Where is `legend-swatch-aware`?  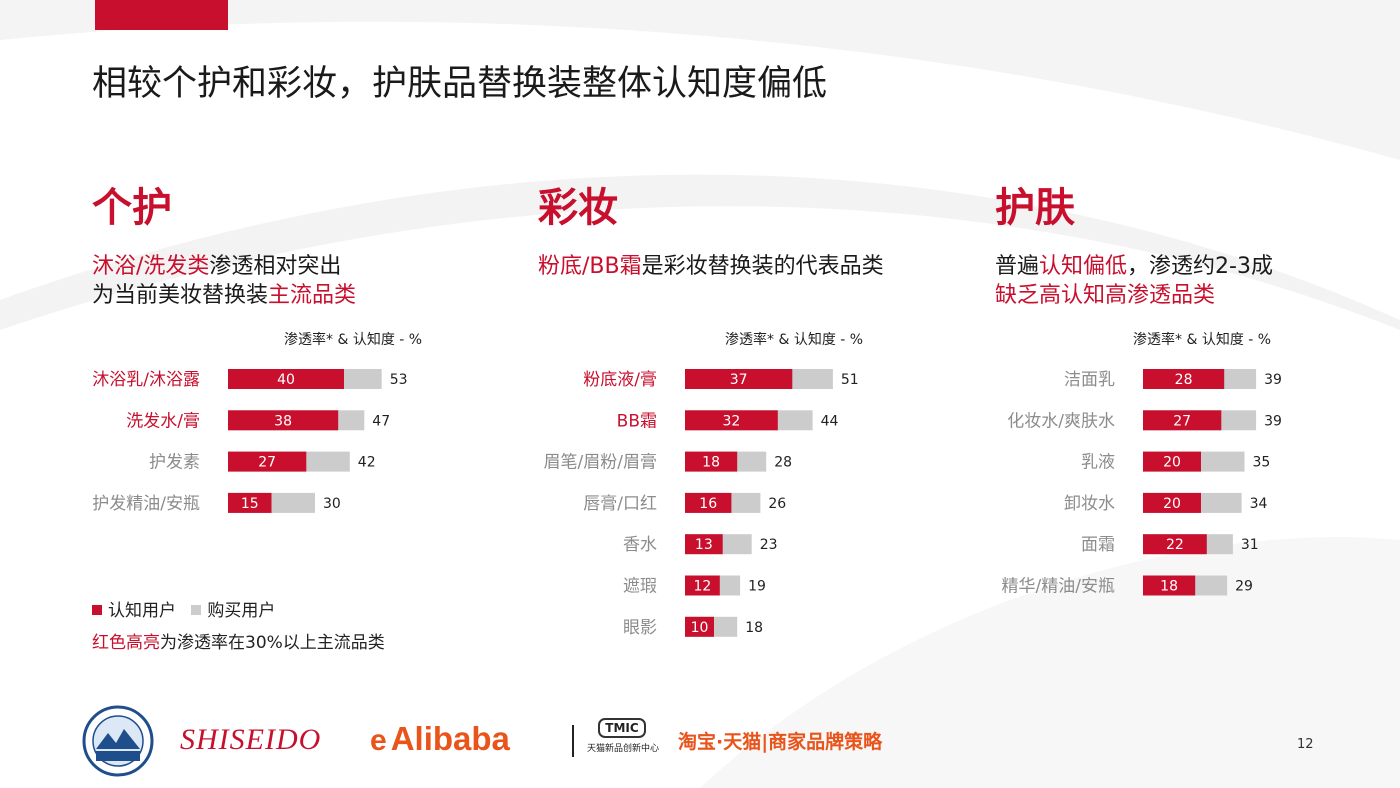
legend-swatch-aware is located at coordinates (97, 610).